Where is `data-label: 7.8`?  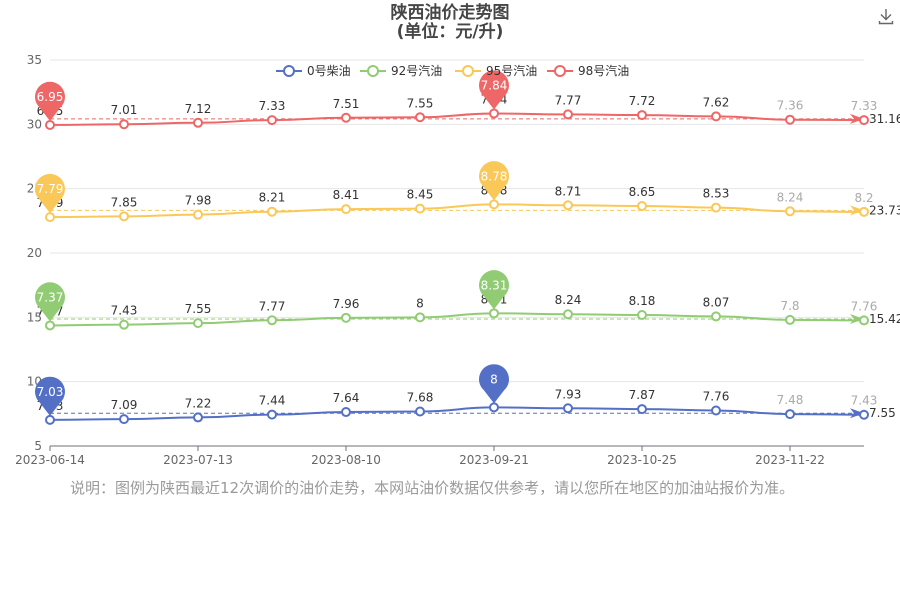
data-label: 7.8 is located at coordinates (789, 306).